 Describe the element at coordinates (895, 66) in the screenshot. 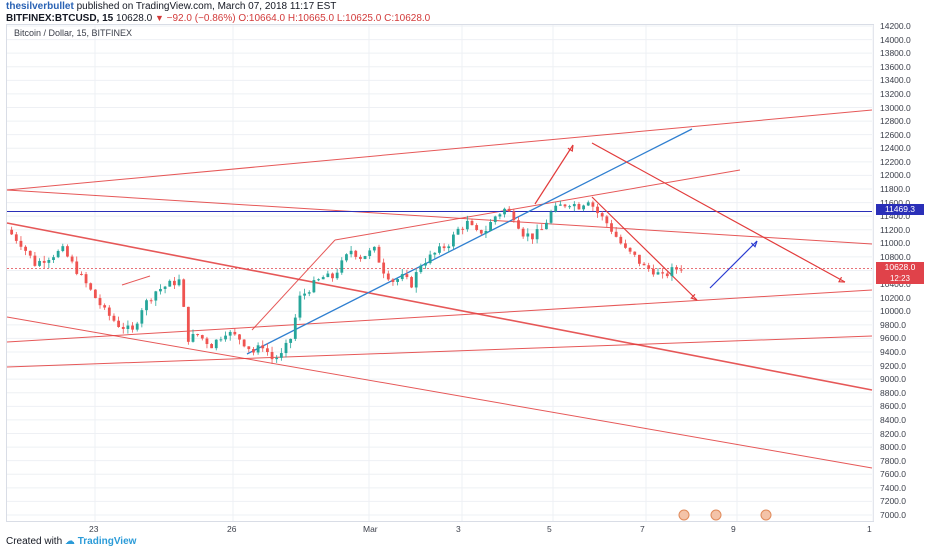

I see `price-tick-label: 13600.0` at that location.